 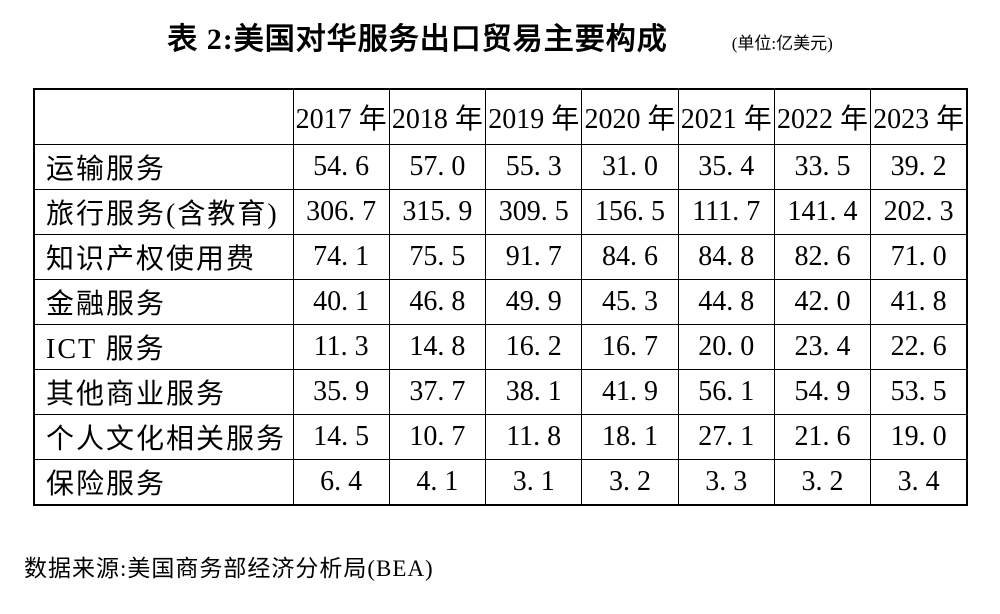 What do you see at coordinates (630, 116) in the screenshot?
I see `year-column-header: 2020 年` at bounding box center [630, 116].